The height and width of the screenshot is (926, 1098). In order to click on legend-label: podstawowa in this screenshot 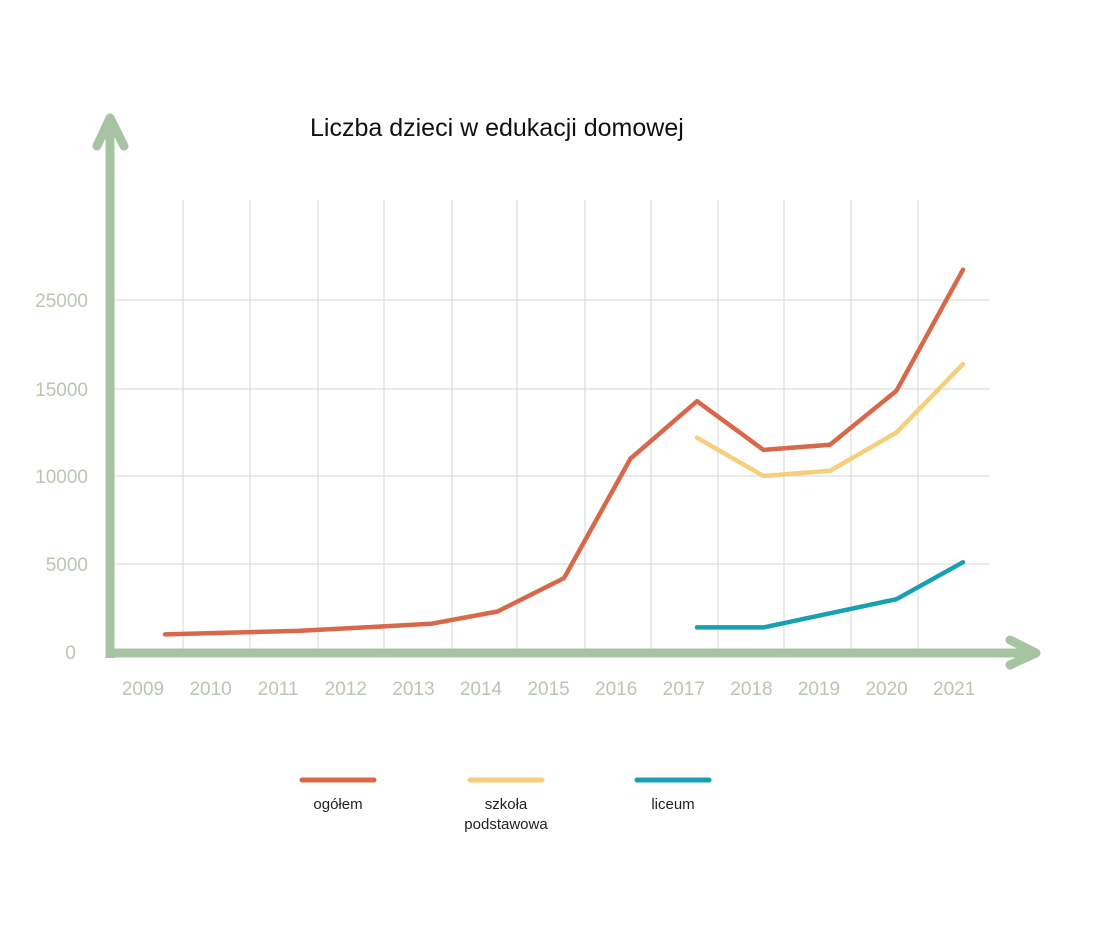, I will do `click(506, 824)`.